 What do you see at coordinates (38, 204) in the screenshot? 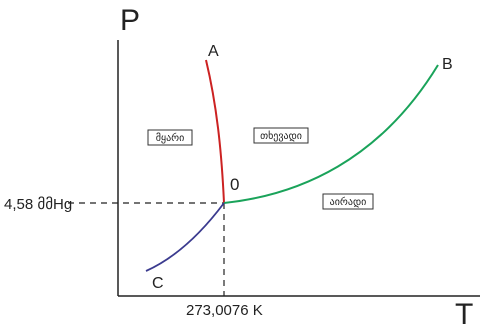
I see `pressure-tick-label: 4,58 მმHg` at bounding box center [38, 204].